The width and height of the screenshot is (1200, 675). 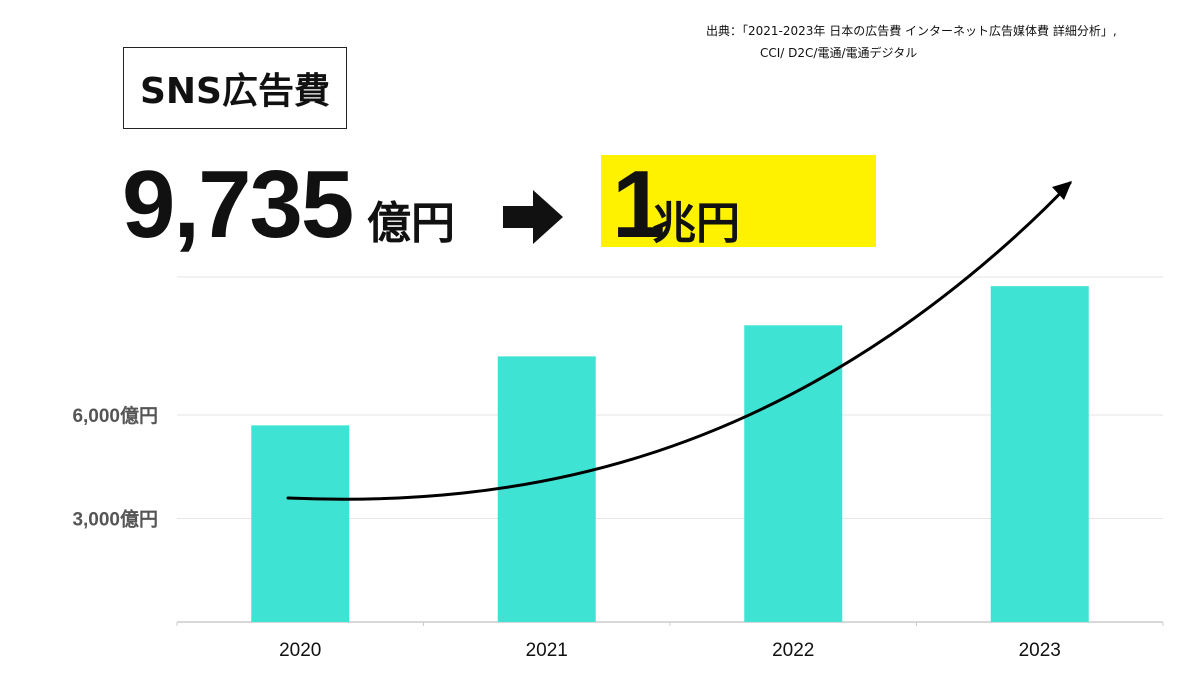 I want to click on current-value: 9,735, so click(x=238, y=204).